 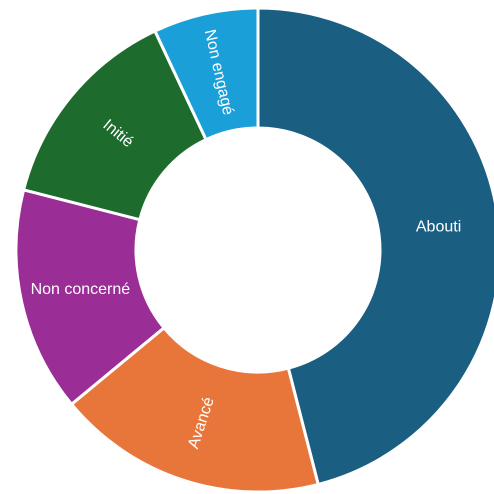 What do you see at coordinates (81, 289) in the screenshot?
I see `slice-label: Non concerné` at bounding box center [81, 289].